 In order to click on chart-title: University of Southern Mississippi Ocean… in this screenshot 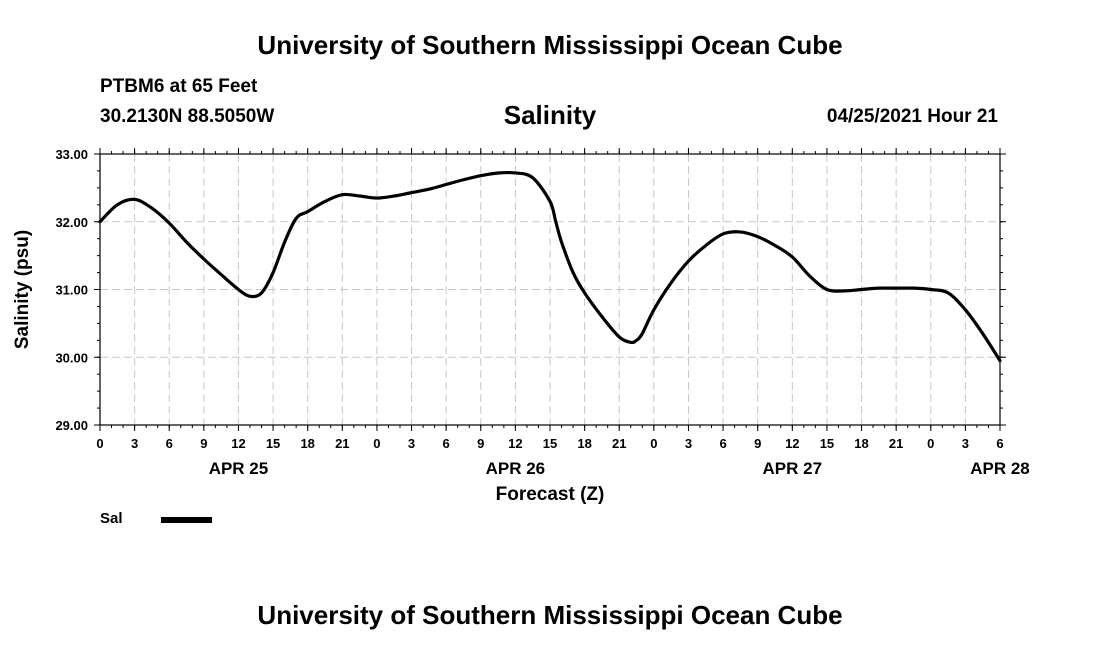, I will do `click(550, 45)`.